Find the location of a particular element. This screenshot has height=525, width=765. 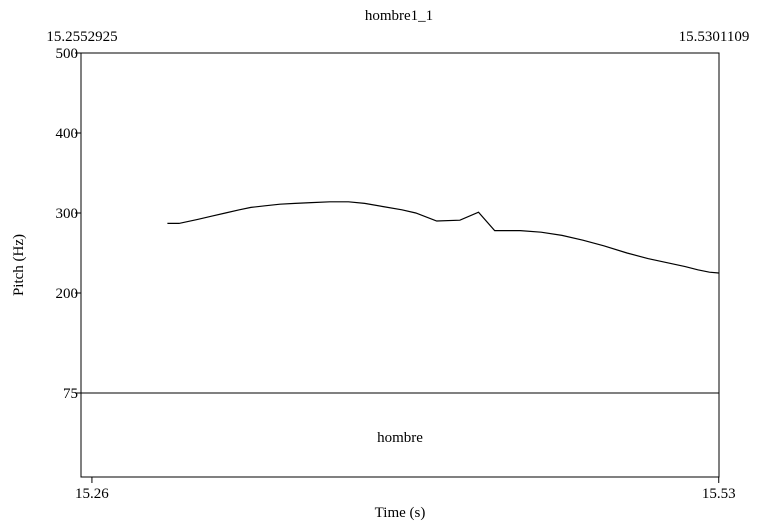

chart-title: hombre1_1 is located at coordinates (399, 16).